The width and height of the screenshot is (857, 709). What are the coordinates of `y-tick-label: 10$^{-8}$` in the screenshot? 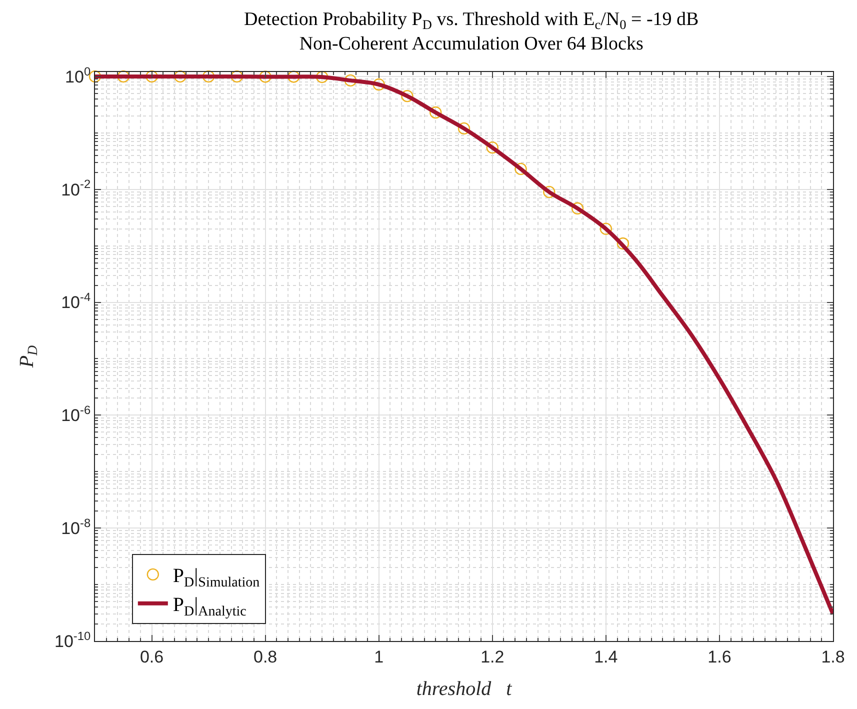 It's located at (76, 527).